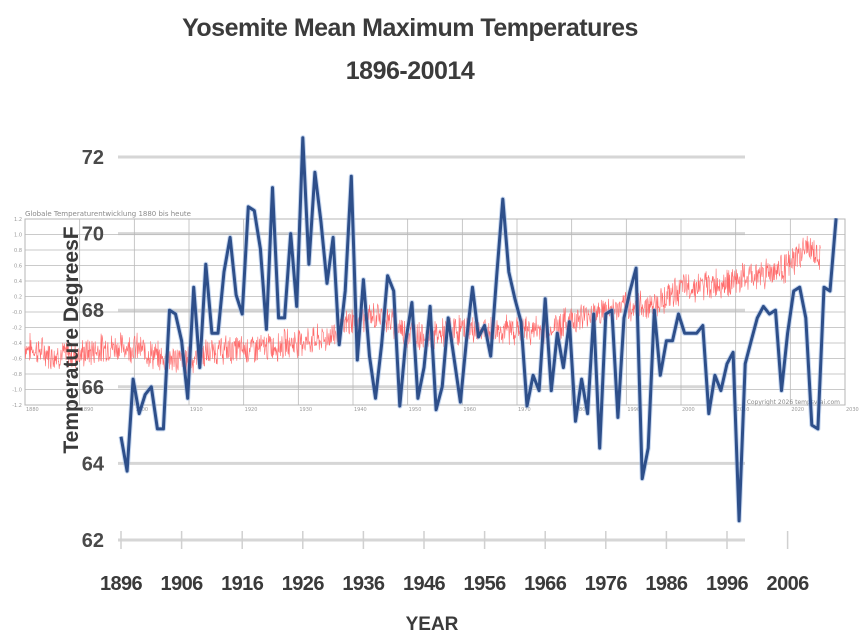  What do you see at coordinates (93, 541) in the screenshot?
I see `yosemite-y-tick-label: 62` at bounding box center [93, 541].